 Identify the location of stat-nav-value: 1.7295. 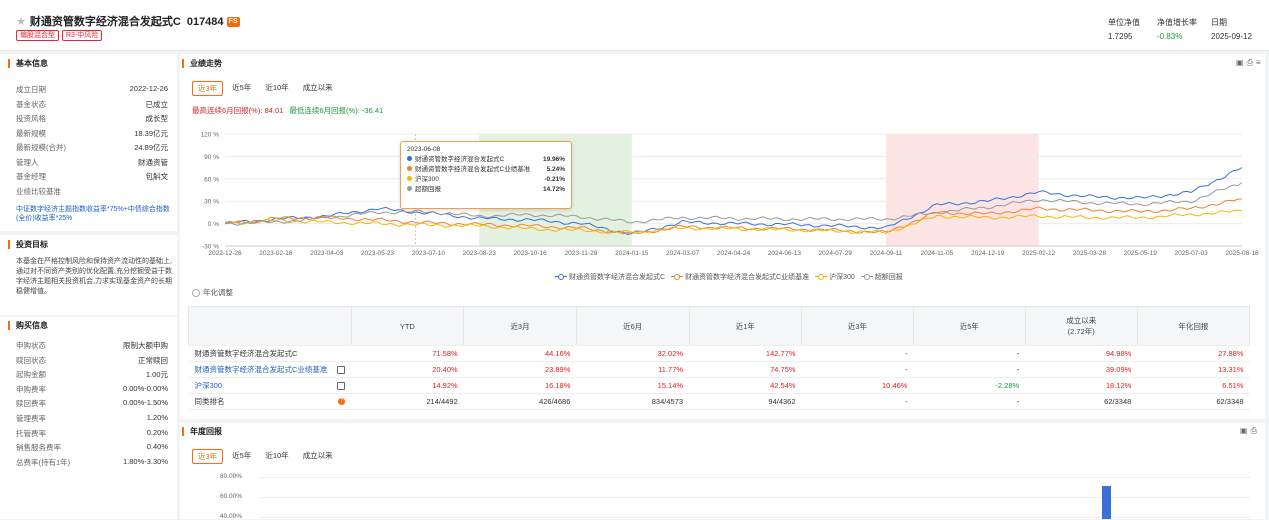
(1120, 36).